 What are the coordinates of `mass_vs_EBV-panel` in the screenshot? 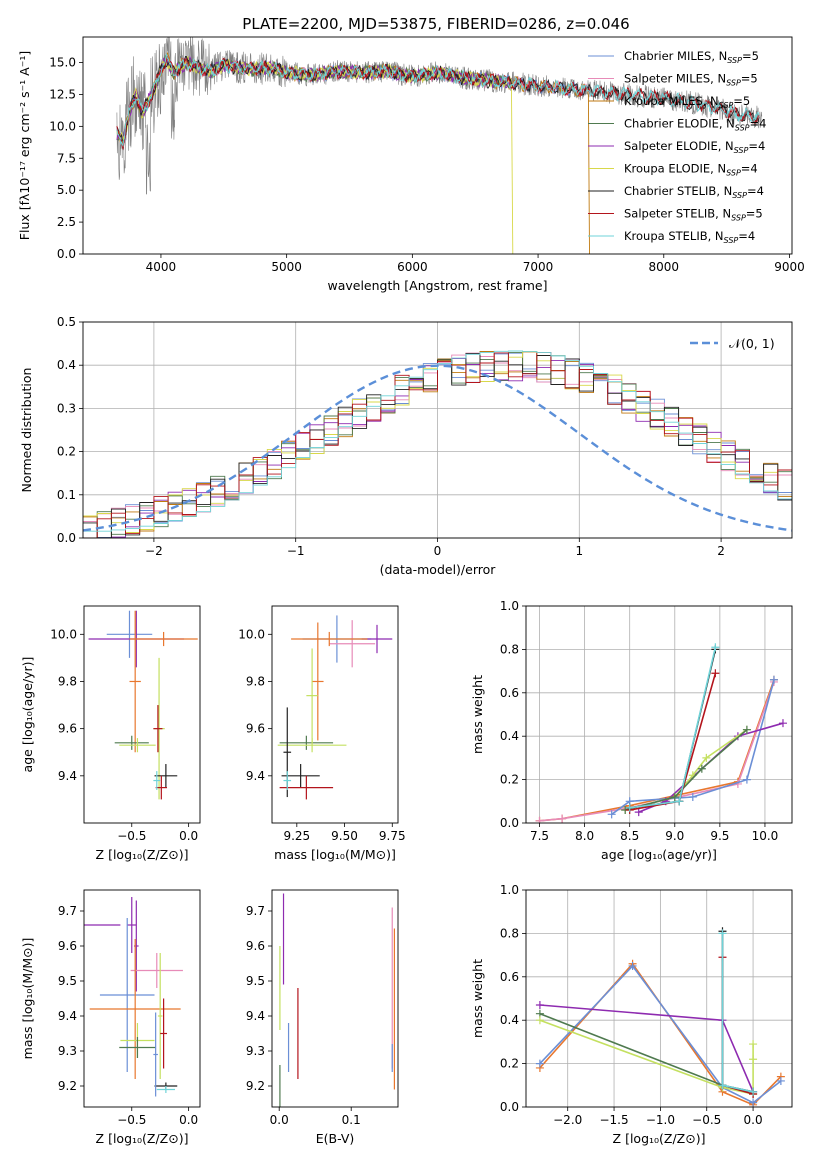 It's located at (333, 1000).